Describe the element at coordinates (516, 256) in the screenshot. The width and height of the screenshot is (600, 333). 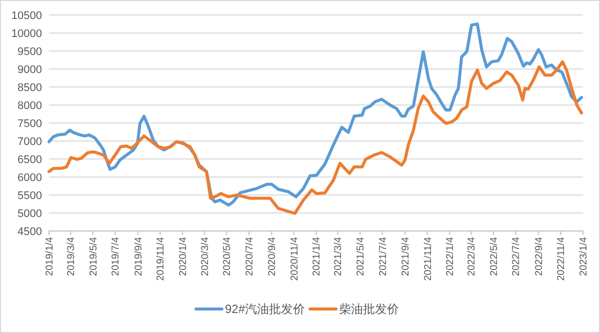
I see `x-tick-label: 2022/7/4` at that location.